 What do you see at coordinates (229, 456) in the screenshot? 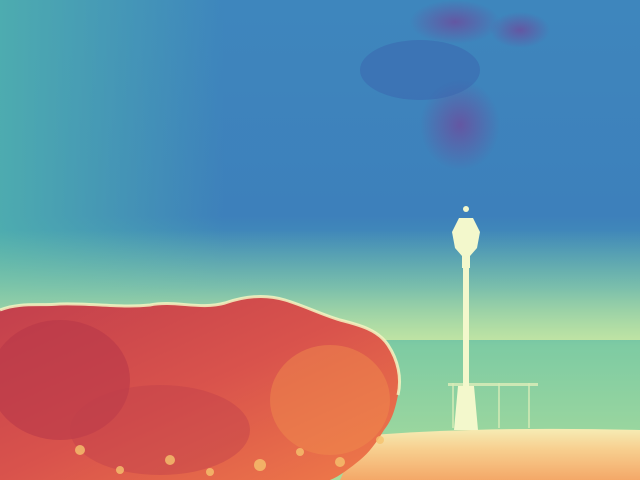
I see `hedge-bottom-specks` at bounding box center [229, 456].